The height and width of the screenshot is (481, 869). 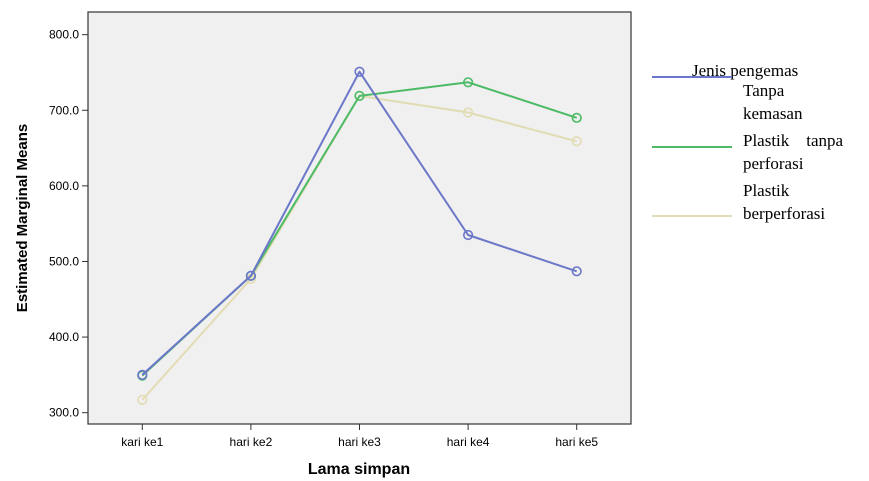 What do you see at coordinates (359, 469) in the screenshot?
I see `x-axis-title: Lama simpan` at bounding box center [359, 469].